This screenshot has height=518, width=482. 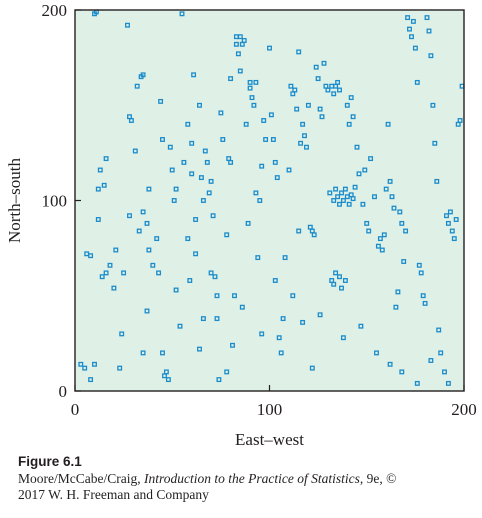 I want to click on caption-edition: , 9e, ©, so click(x=378, y=478).